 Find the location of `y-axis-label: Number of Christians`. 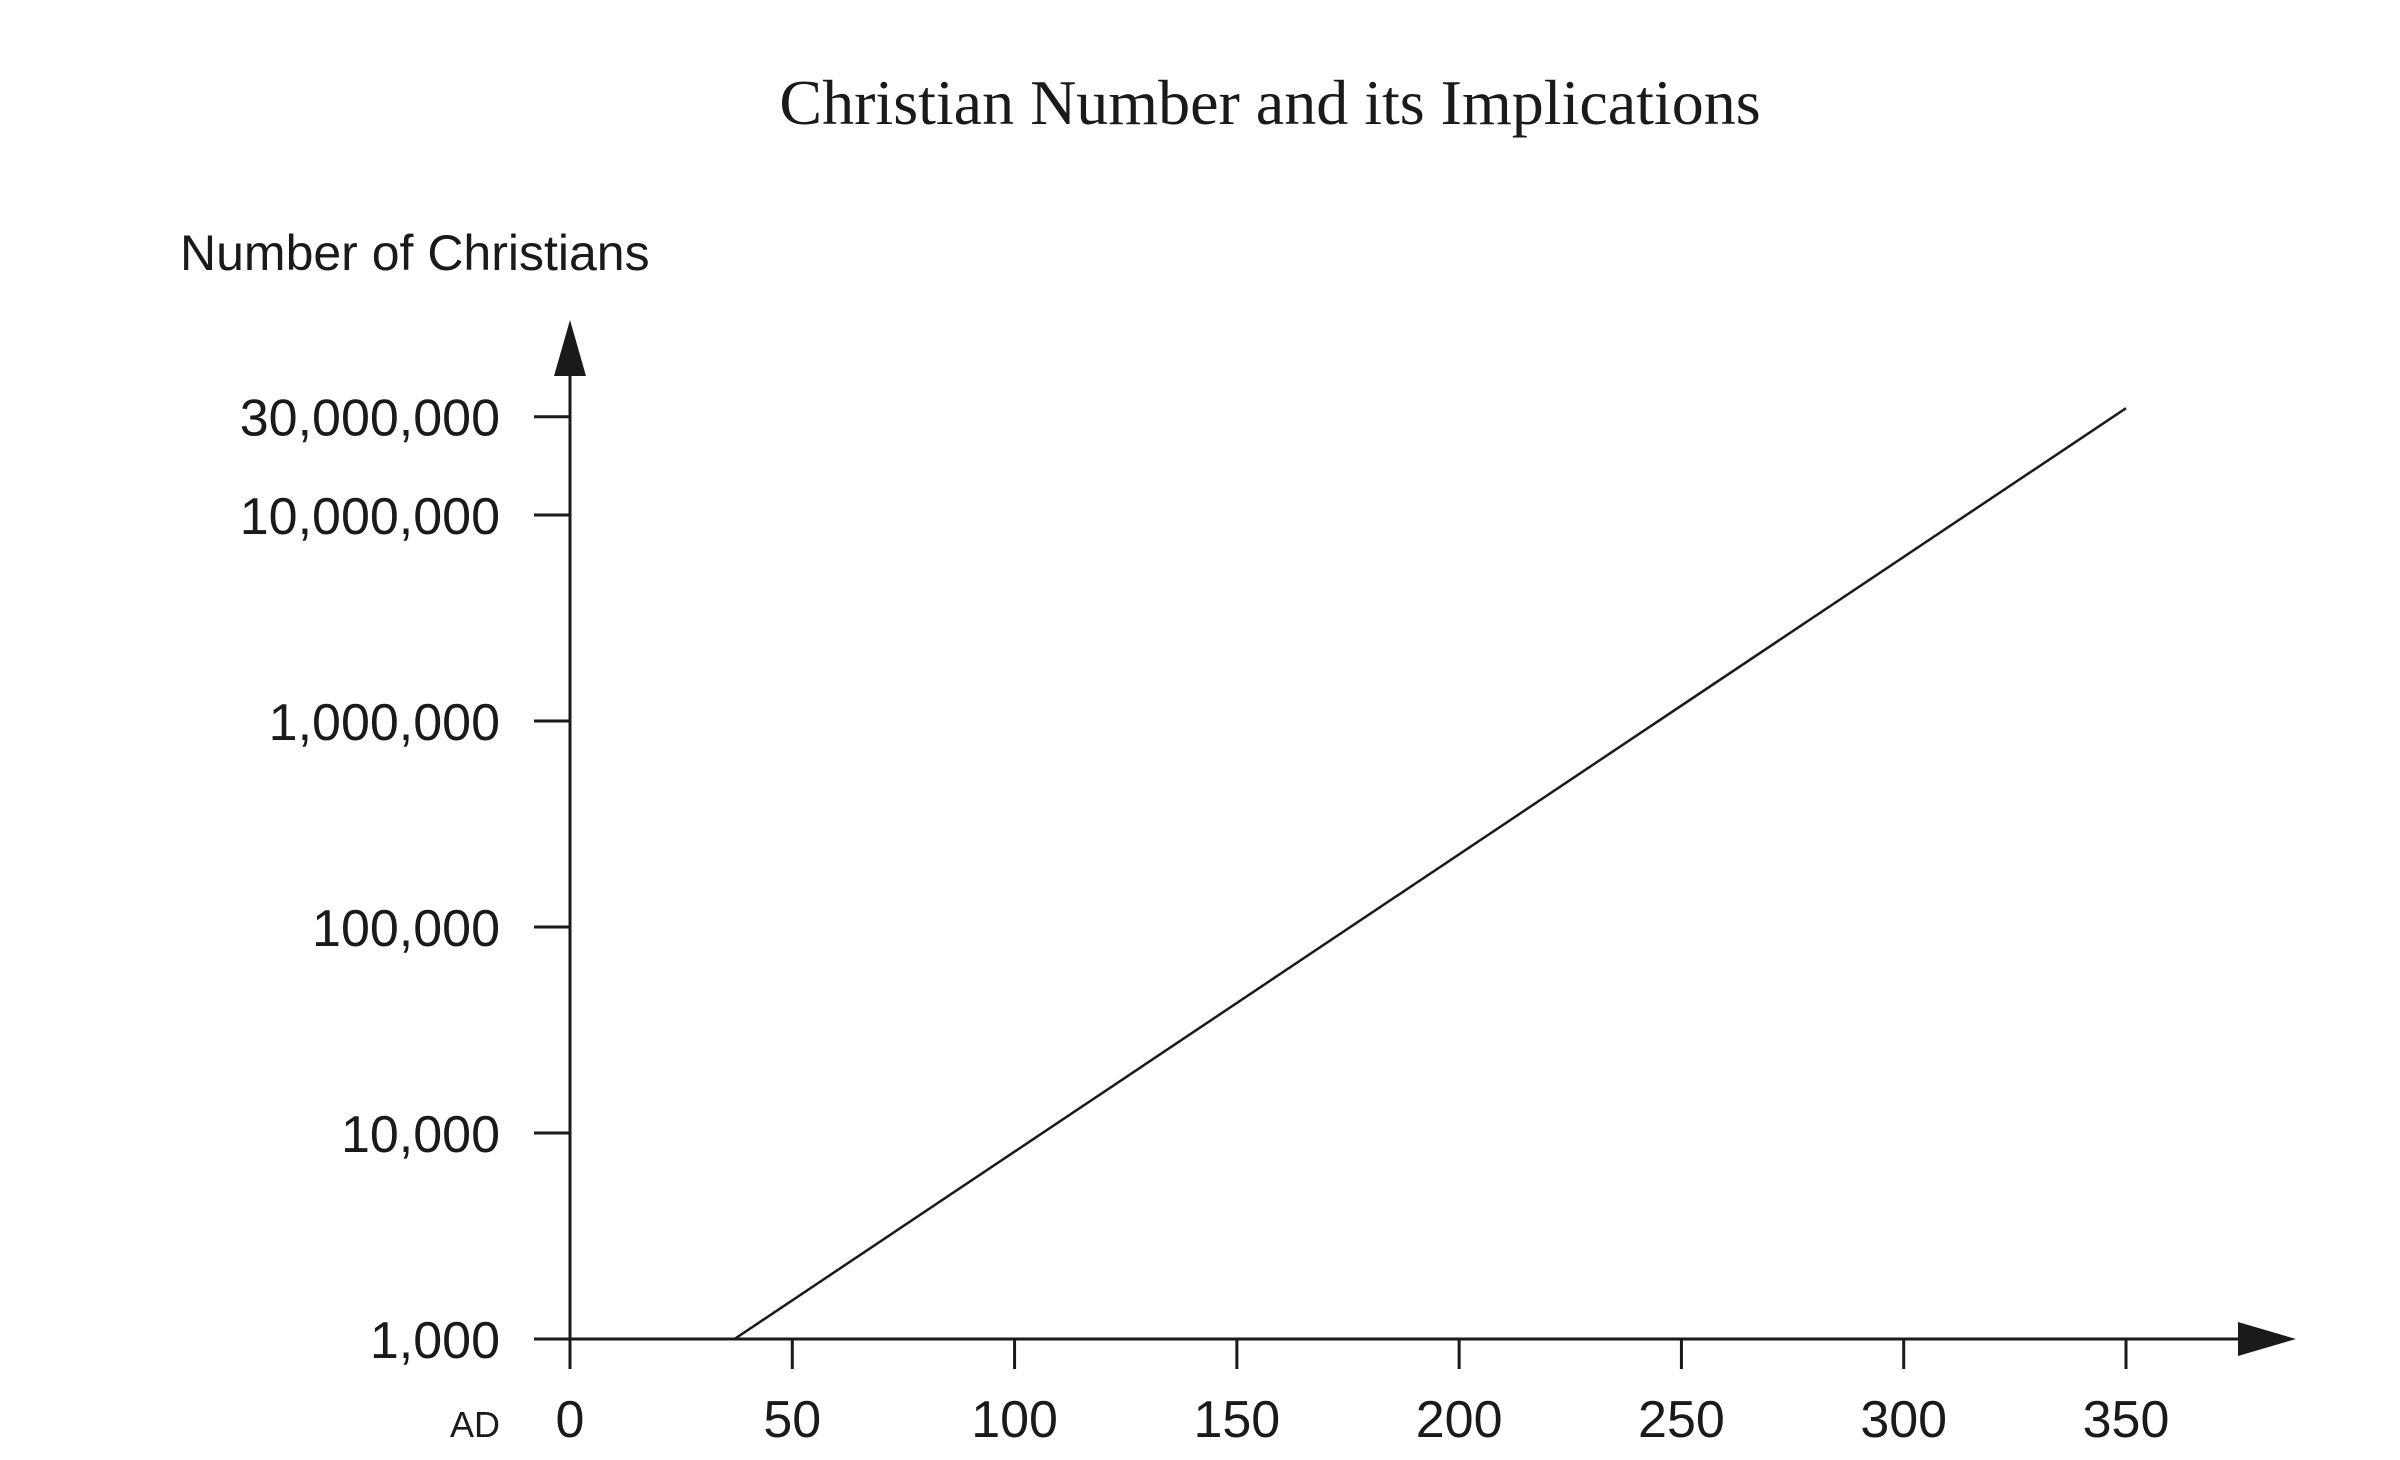

y-axis-label: Number of Christians is located at coordinates (415, 253).